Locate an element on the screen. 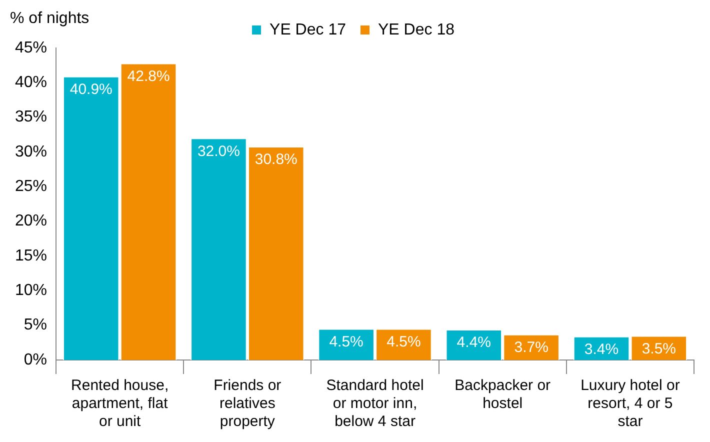 This screenshot has width=710, height=442. y-tick-label: 10% is located at coordinates (31, 291).